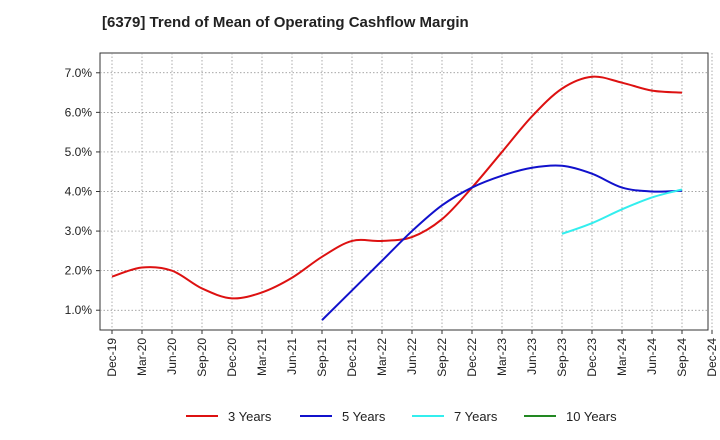 This screenshot has width=720, height=440. Describe the element at coordinates (79, 73) in the screenshot. I see `y-tick-label: 7.0%` at that location.